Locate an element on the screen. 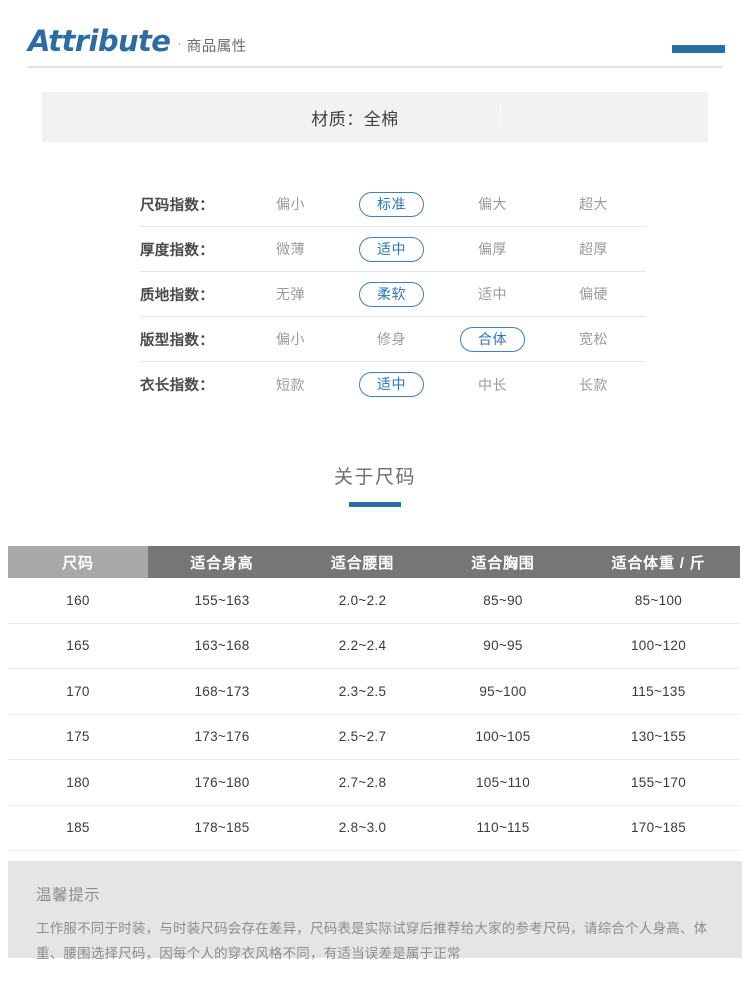 This screenshot has width=750, height=998. attribute-row: 质地指数： 无弹 柔软 适中 偏硬 is located at coordinates (393, 294).